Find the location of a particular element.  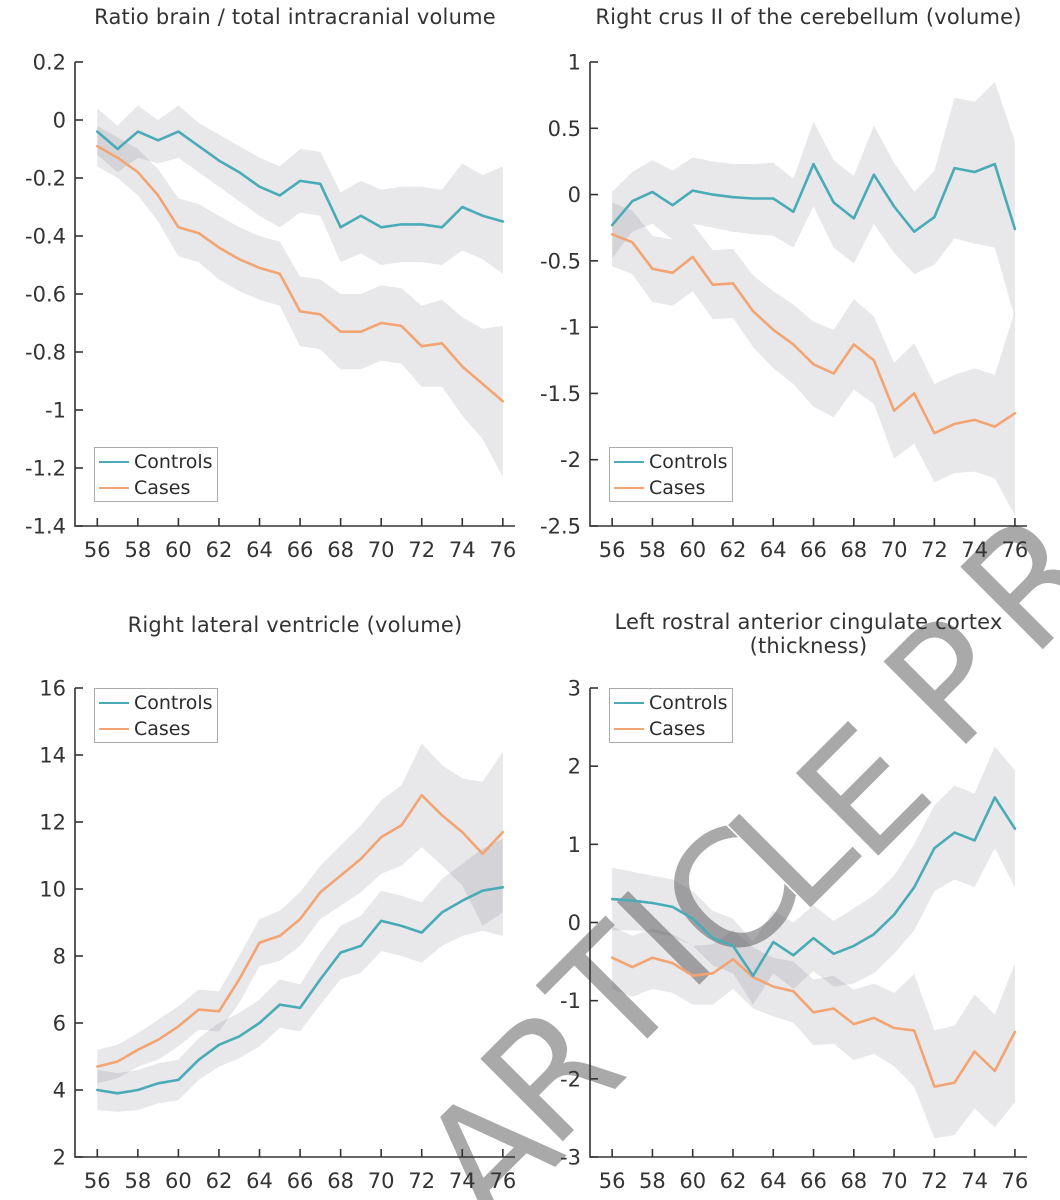

y-tick-label: -1.5 is located at coordinates (560, 394).